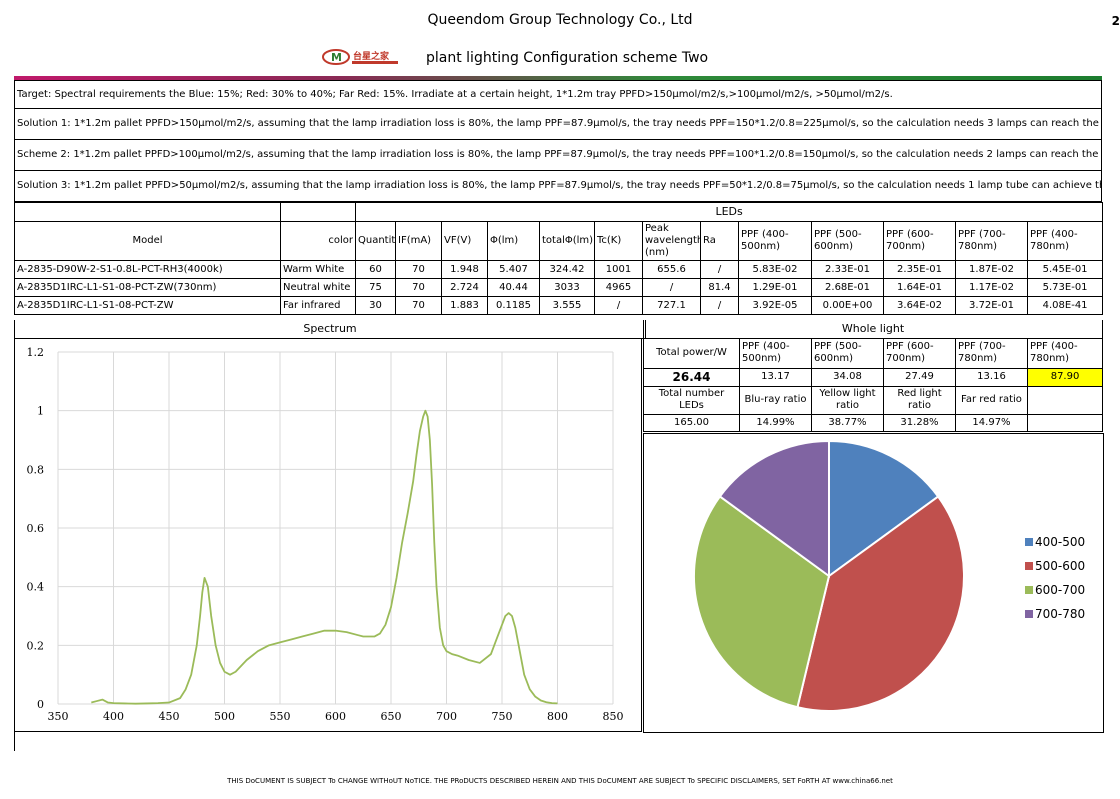 This screenshot has width=1120, height=799. What do you see at coordinates (613, 716) in the screenshot?
I see `x-tick-label: 850` at bounding box center [613, 716].